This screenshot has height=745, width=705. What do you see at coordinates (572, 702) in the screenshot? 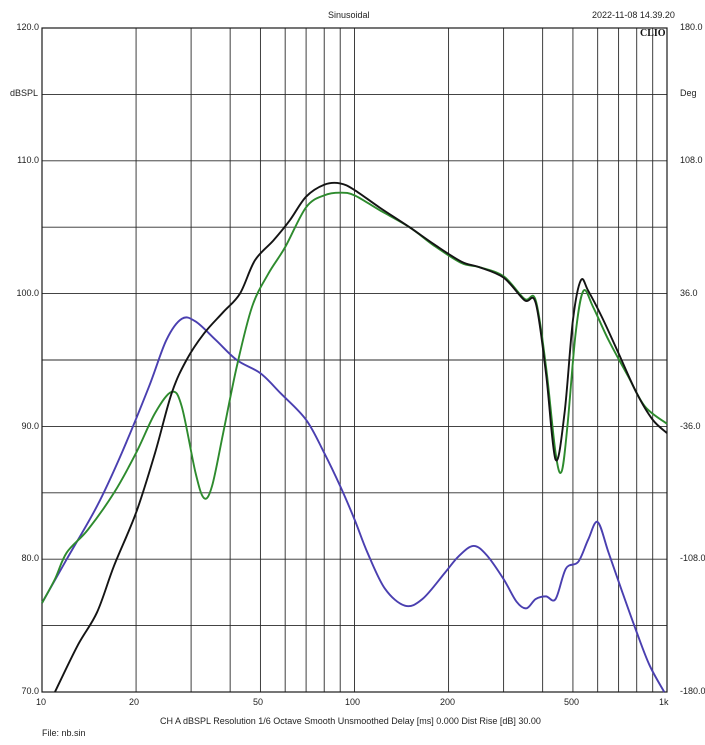
I see `x-tick-label: 500` at bounding box center [572, 702].